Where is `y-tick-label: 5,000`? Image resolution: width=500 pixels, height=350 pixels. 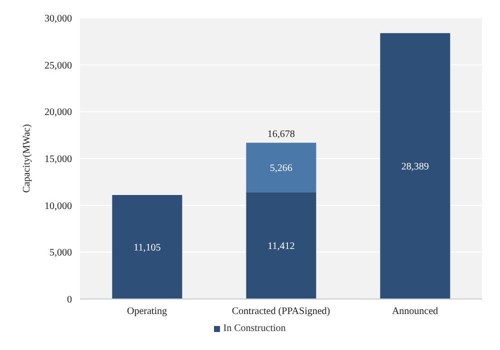
y-tick-label: 5,000 is located at coordinates (61, 253).